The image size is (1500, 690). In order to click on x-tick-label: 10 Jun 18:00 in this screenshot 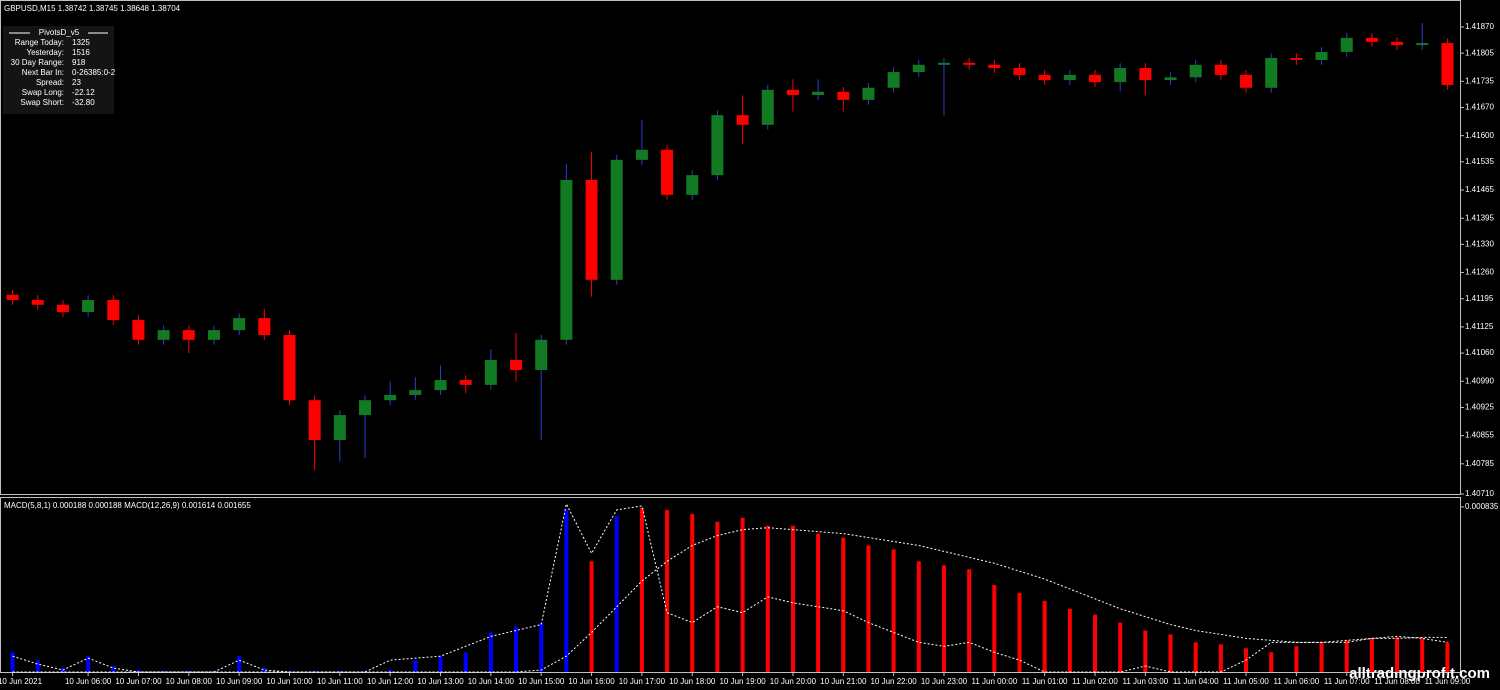, I will do `click(692, 681)`.